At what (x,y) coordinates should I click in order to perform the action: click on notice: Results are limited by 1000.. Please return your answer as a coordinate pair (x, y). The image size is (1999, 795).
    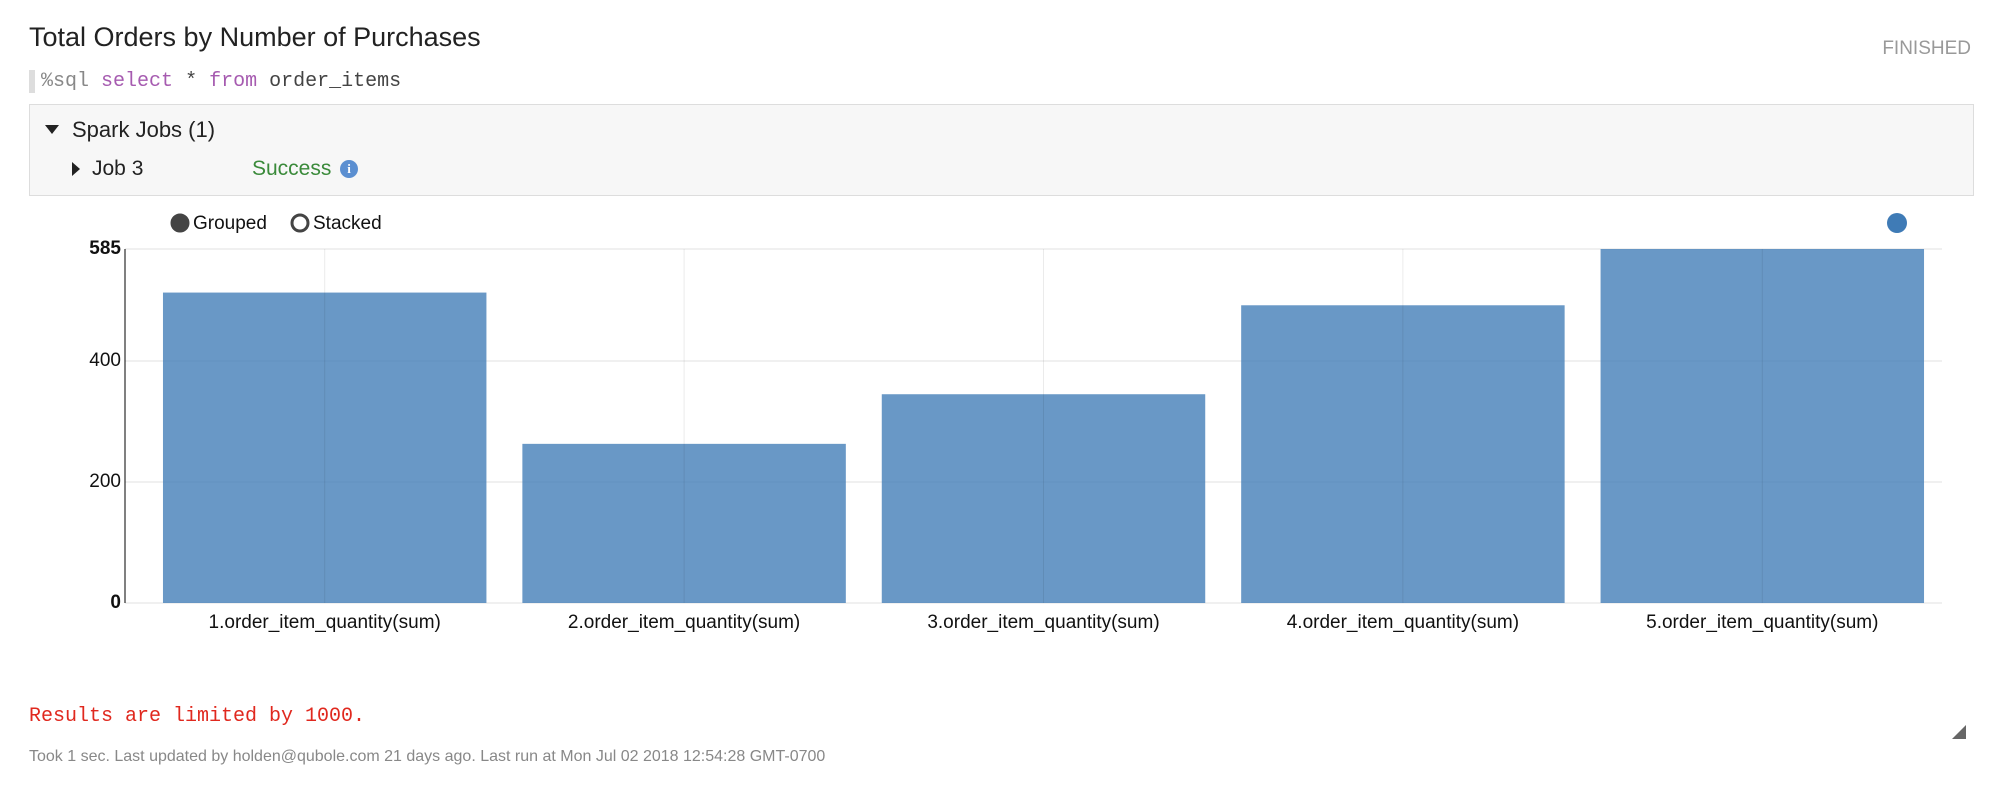
    Looking at the image, I should click on (197, 716).